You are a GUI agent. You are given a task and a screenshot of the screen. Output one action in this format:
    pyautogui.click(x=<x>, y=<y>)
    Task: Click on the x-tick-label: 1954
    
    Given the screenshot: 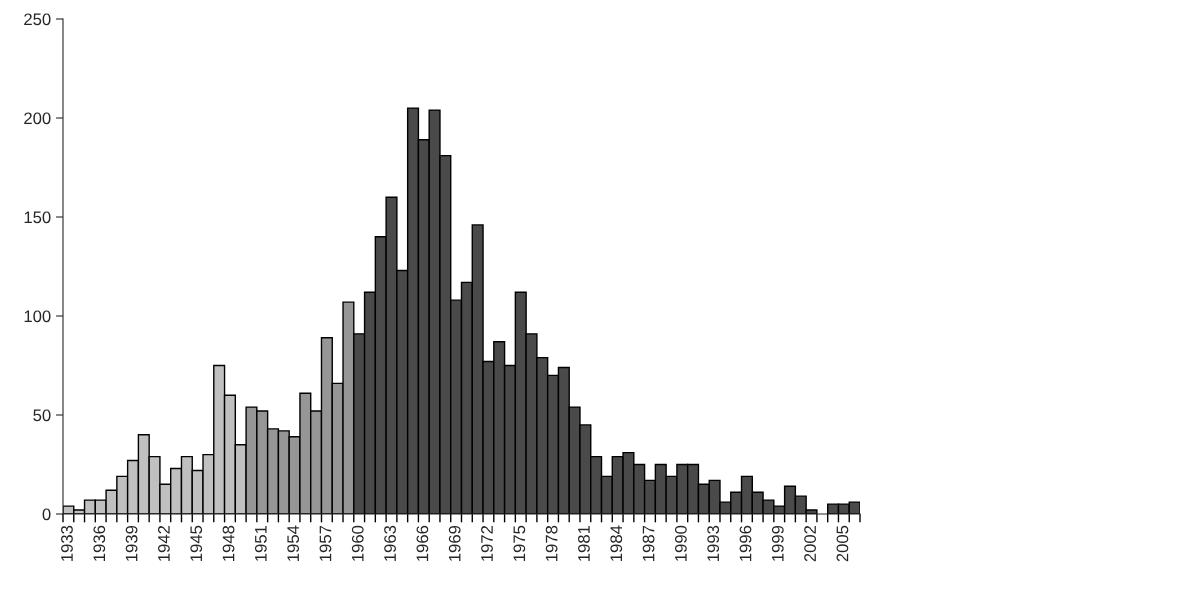 What is the action you would take?
    pyautogui.click(x=293, y=543)
    